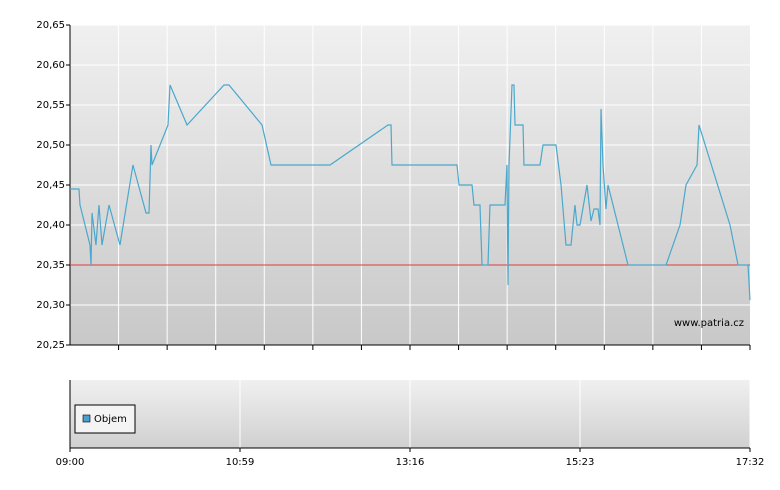  What do you see at coordinates (50, 265) in the screenshot?
I see `y-tick-label: 20,35` at bounding box center [50, 265].